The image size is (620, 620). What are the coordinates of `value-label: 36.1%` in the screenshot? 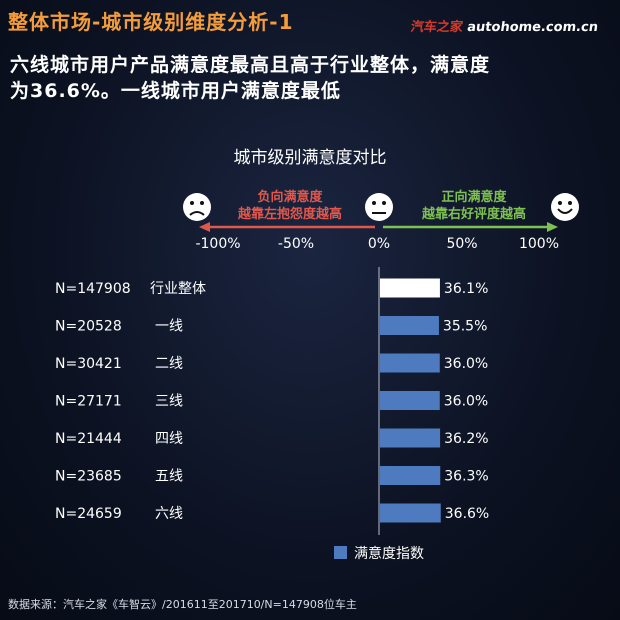 It's located at (466, 289).